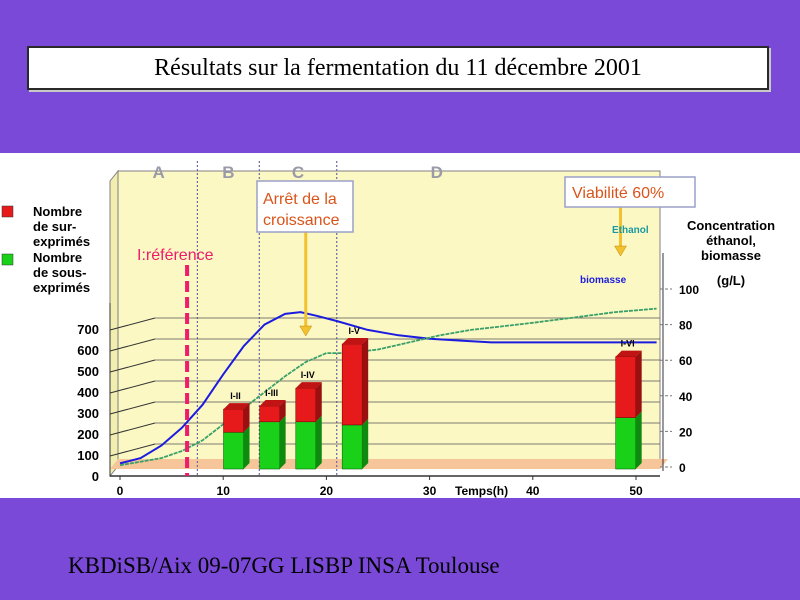  Describe the element at coordinates (271, 393) in the screenshot. I see `bar-label: I-III` at that location.